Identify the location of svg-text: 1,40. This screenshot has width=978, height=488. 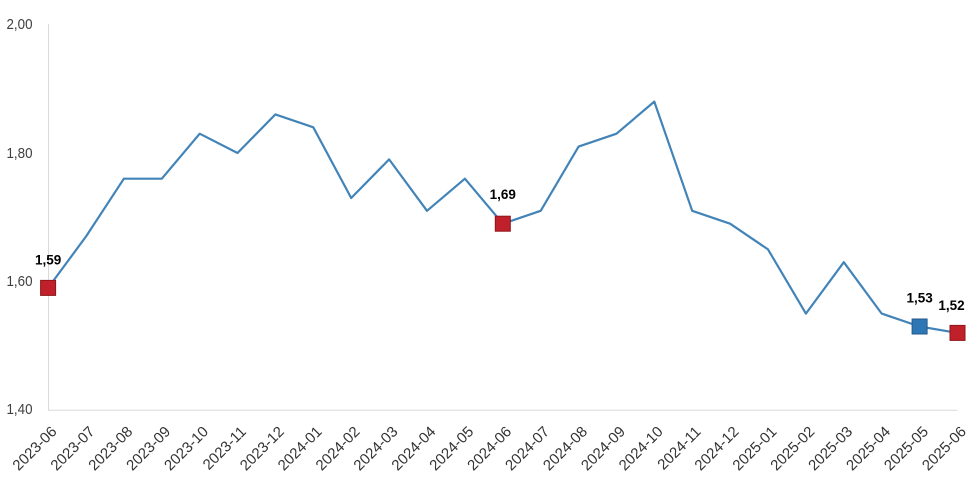
(20, 409).